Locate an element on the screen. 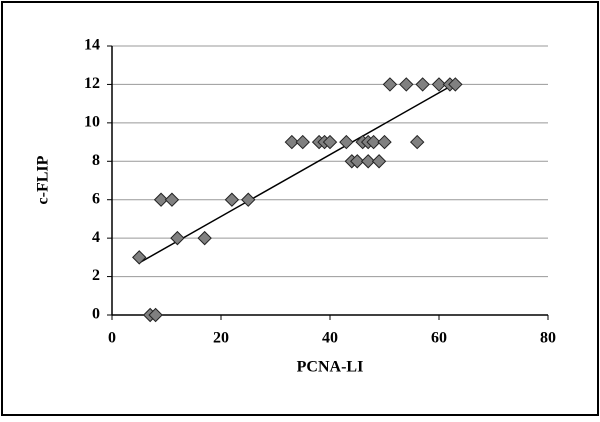 This screenshot has height=422, width=600. y-tick-label: 8 is located at coordinates (96, 160).